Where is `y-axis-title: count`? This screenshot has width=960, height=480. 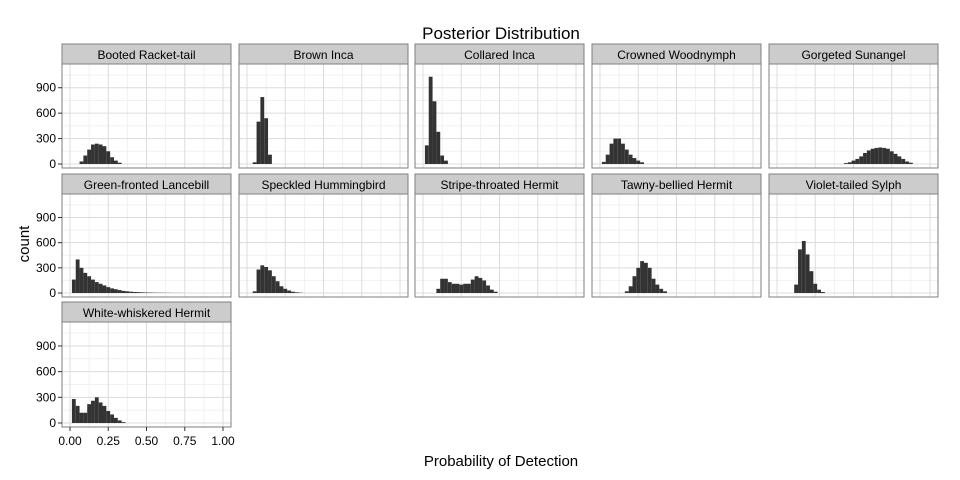
y-axis-title: count is located at coordinates (24, 244).